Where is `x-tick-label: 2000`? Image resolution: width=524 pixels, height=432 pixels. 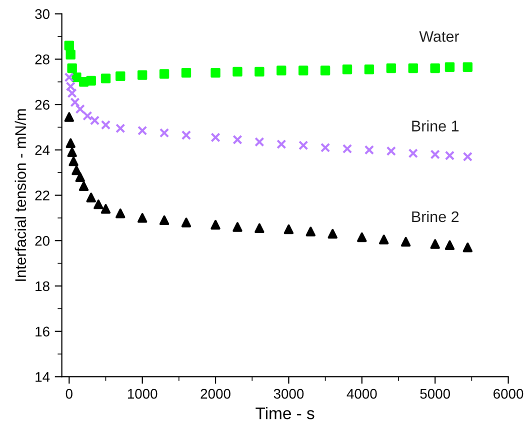 x-tick-label: 2000 is located at coordinates (215, 393).